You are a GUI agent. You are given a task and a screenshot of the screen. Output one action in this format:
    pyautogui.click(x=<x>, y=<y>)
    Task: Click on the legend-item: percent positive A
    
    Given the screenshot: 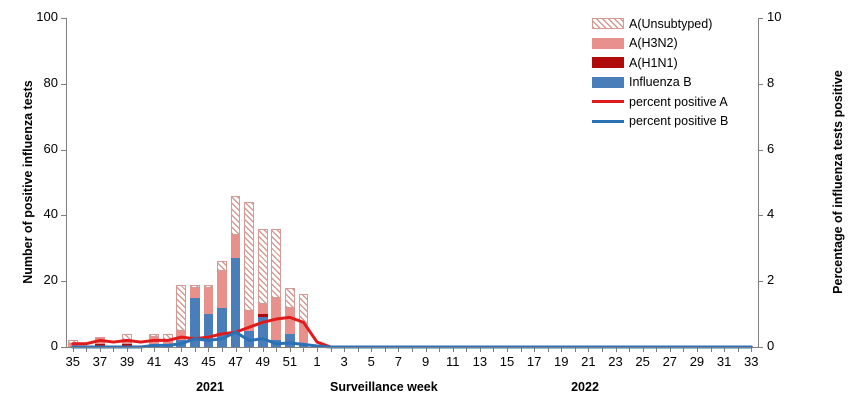 What is the action you would take?
    pyautogui.click(x=660, y=102)
    